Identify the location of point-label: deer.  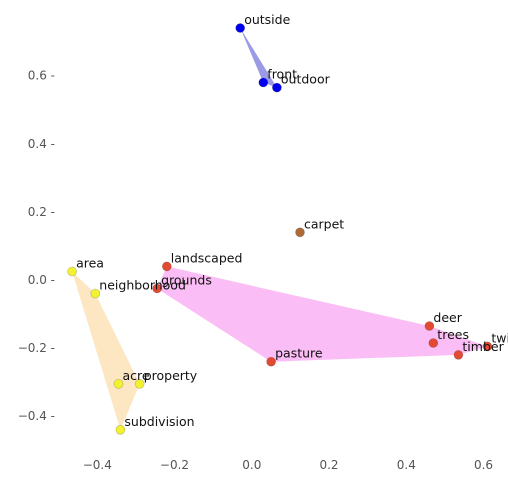
(447, 317).